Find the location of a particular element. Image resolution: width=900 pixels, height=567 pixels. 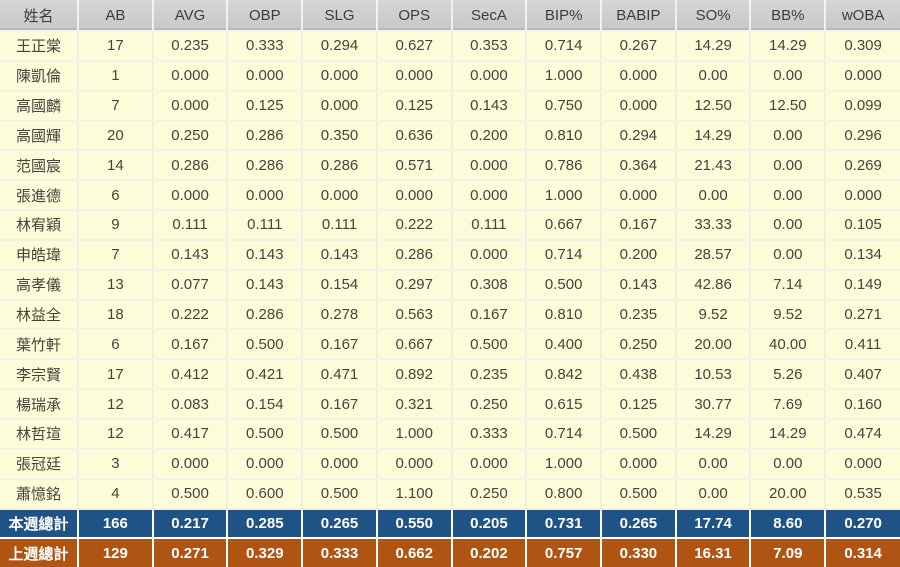

stat-cell: 0.421 is located at coordinates (265, 375).